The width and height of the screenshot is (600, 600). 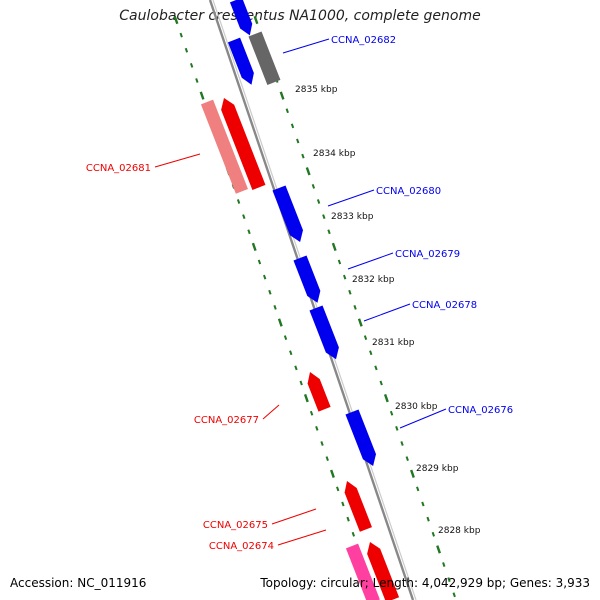 I want to click on gene-bar-ccna-02674-pink, so click(x=362, y=571).